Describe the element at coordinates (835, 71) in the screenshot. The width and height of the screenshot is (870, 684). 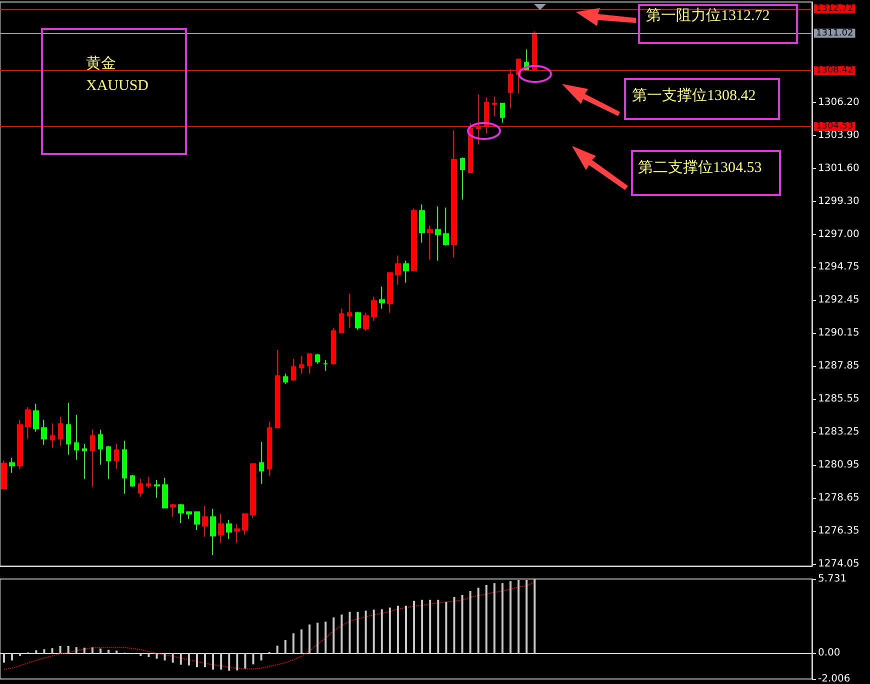
I see `ref-line-label: 1308.42` at that location.